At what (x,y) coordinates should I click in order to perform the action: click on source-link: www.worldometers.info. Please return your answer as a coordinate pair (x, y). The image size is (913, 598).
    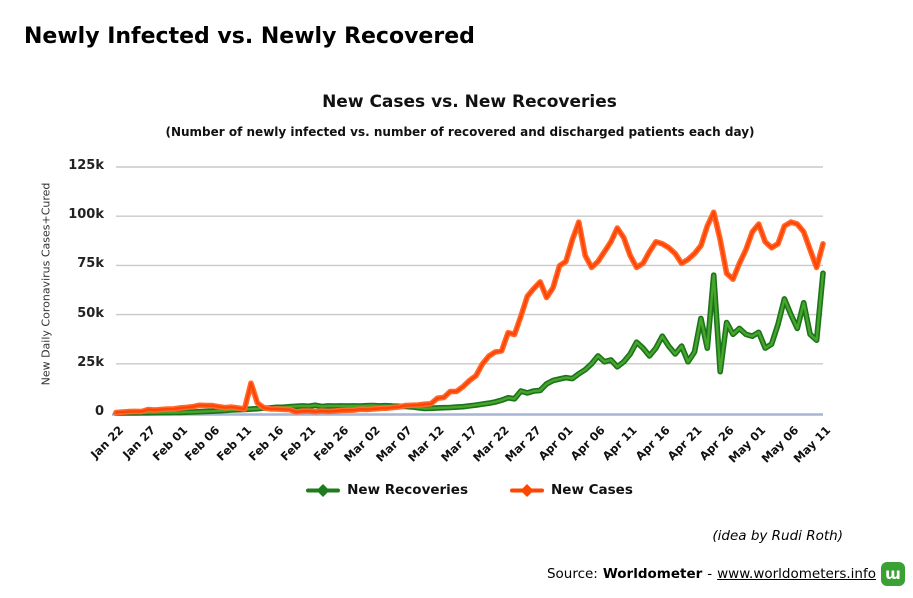
    Looking at the image, I should click on (796, 574).